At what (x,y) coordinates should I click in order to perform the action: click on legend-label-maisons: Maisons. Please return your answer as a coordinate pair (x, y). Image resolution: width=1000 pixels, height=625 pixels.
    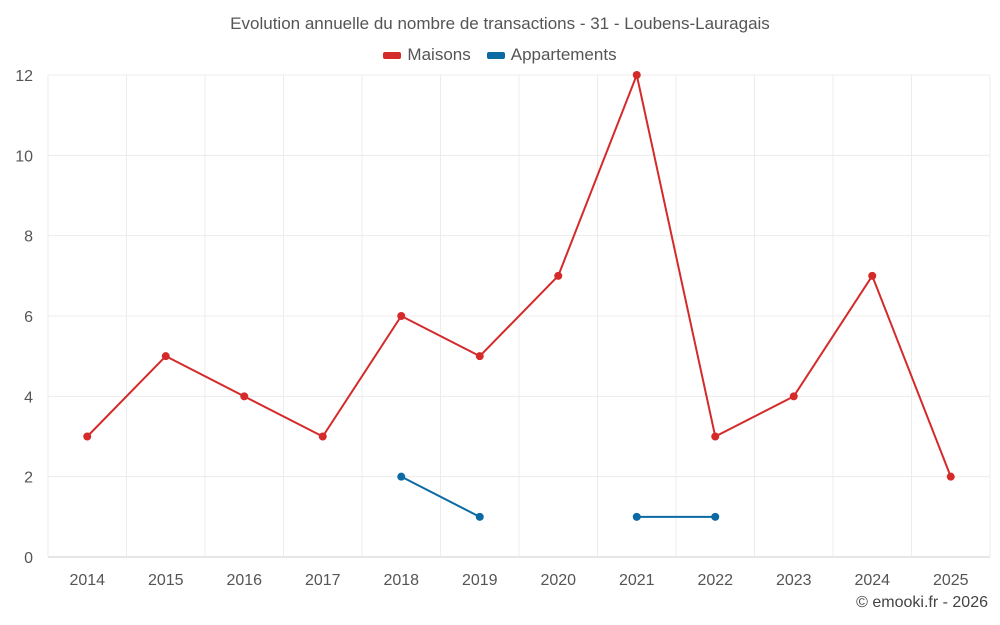
    Looking at the image, I should click on (439, 54).